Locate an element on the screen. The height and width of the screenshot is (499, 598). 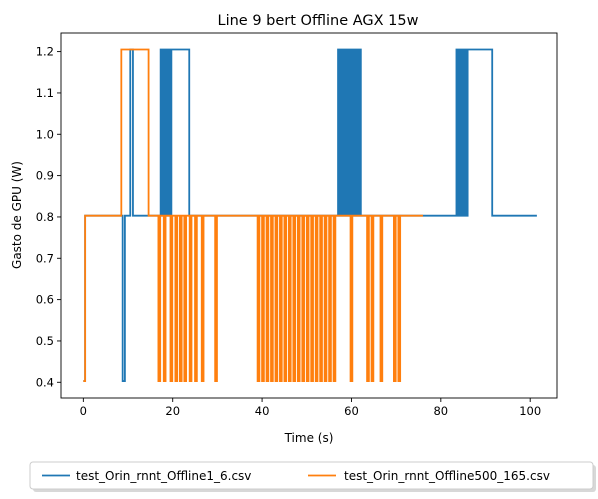
x-axis-label: Time (s) is located at coordinates (309, 438).